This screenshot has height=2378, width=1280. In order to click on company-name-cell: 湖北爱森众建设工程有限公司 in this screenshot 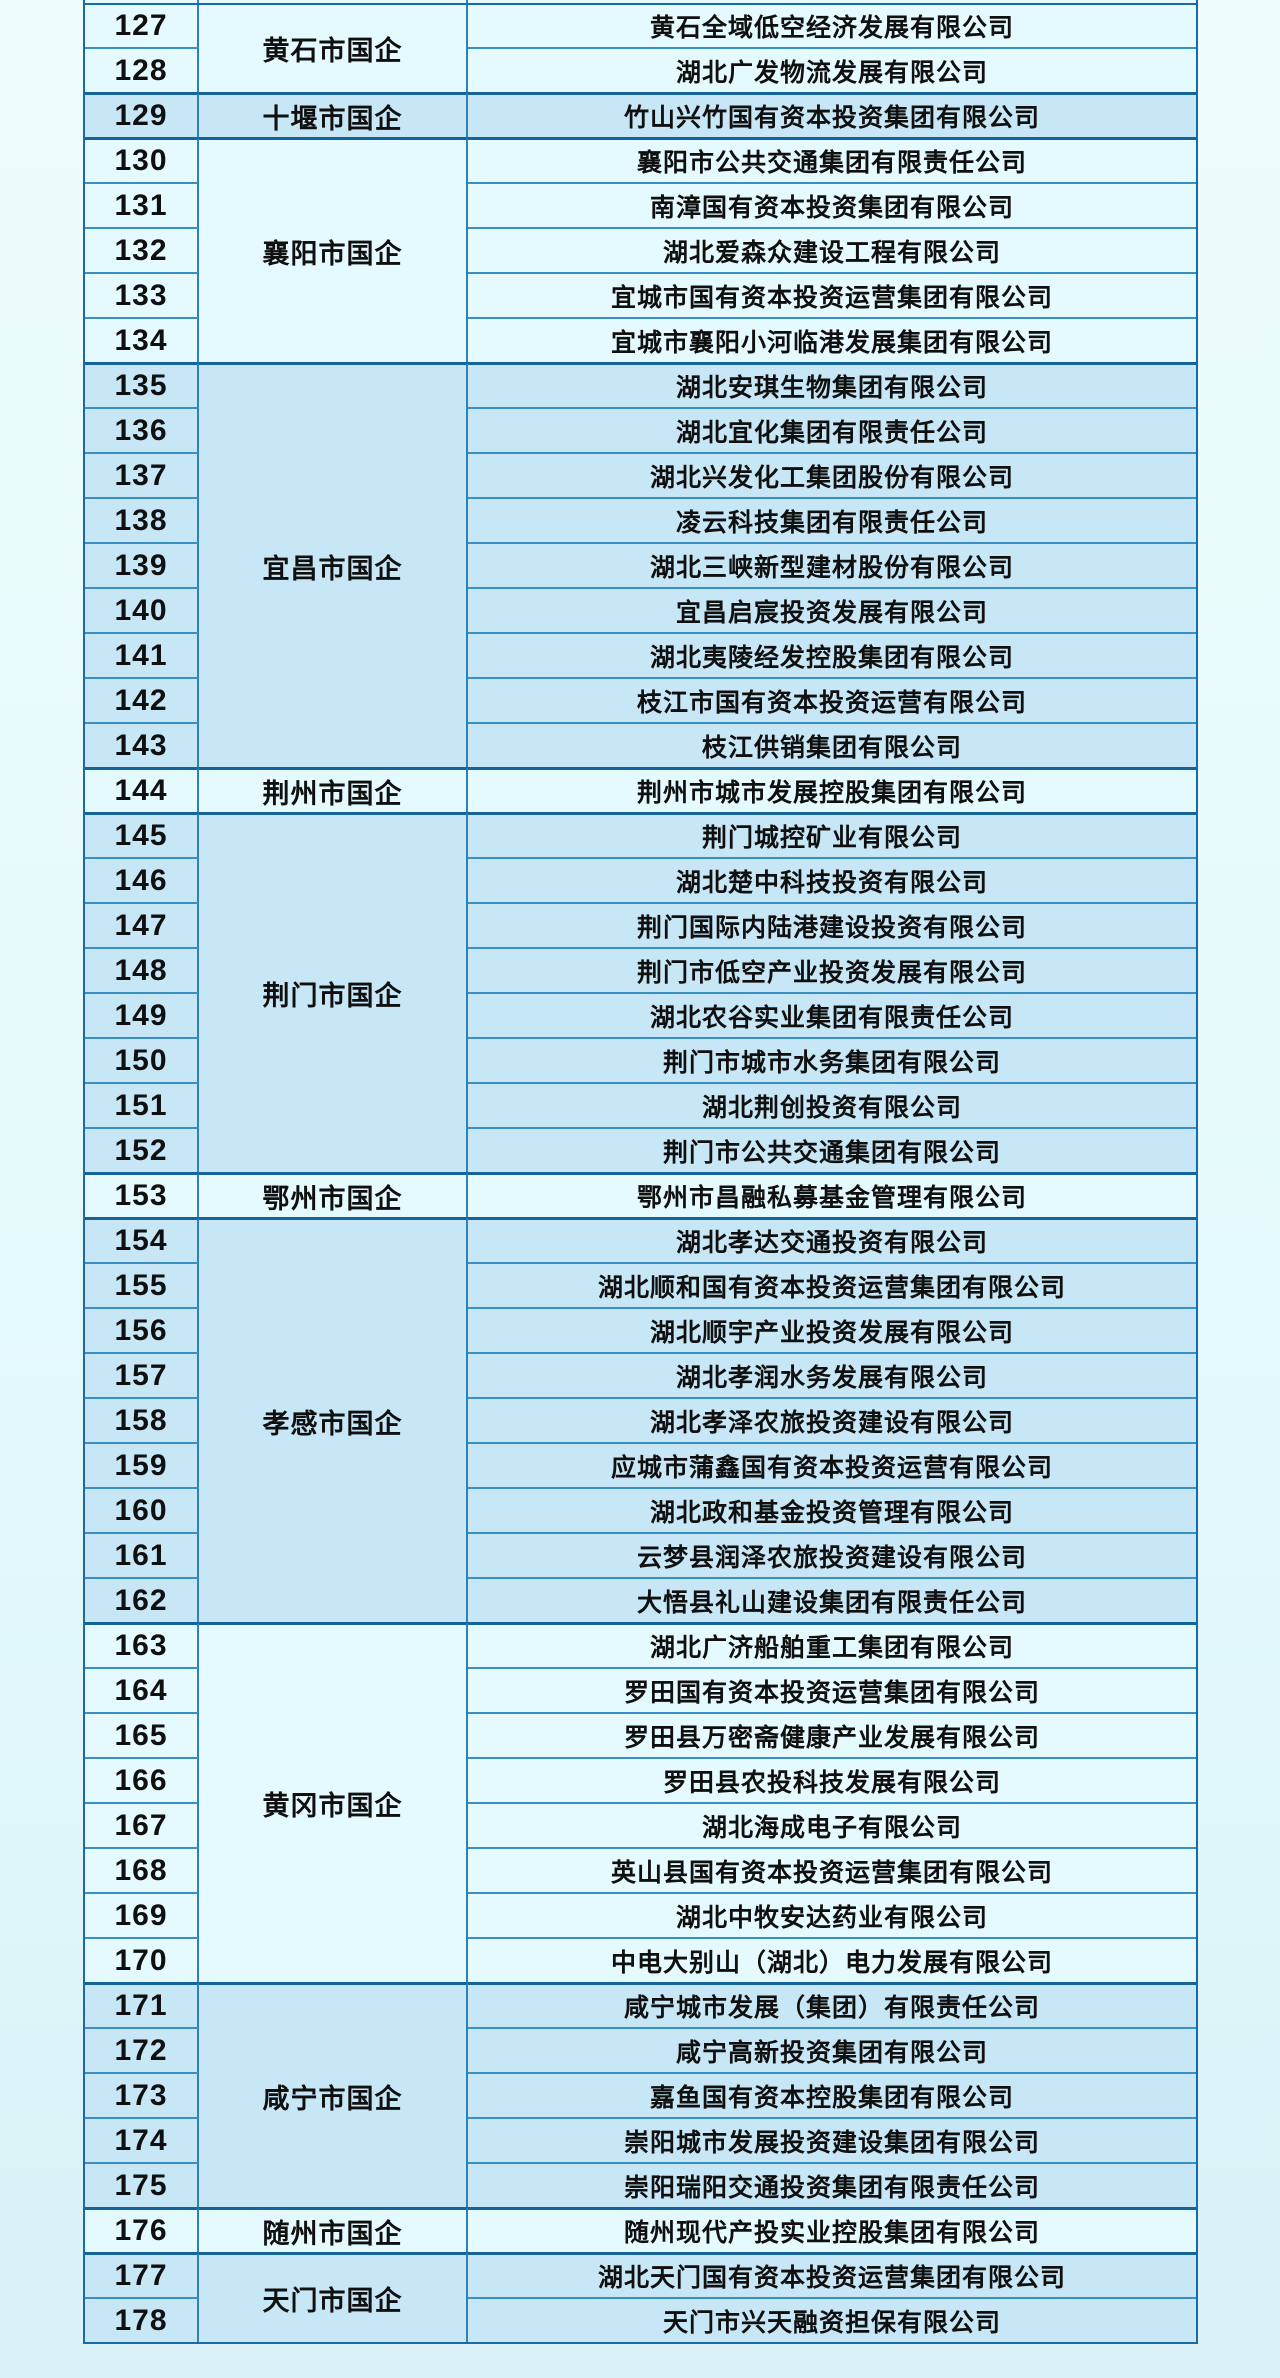, I will do `click(832, 249)`.